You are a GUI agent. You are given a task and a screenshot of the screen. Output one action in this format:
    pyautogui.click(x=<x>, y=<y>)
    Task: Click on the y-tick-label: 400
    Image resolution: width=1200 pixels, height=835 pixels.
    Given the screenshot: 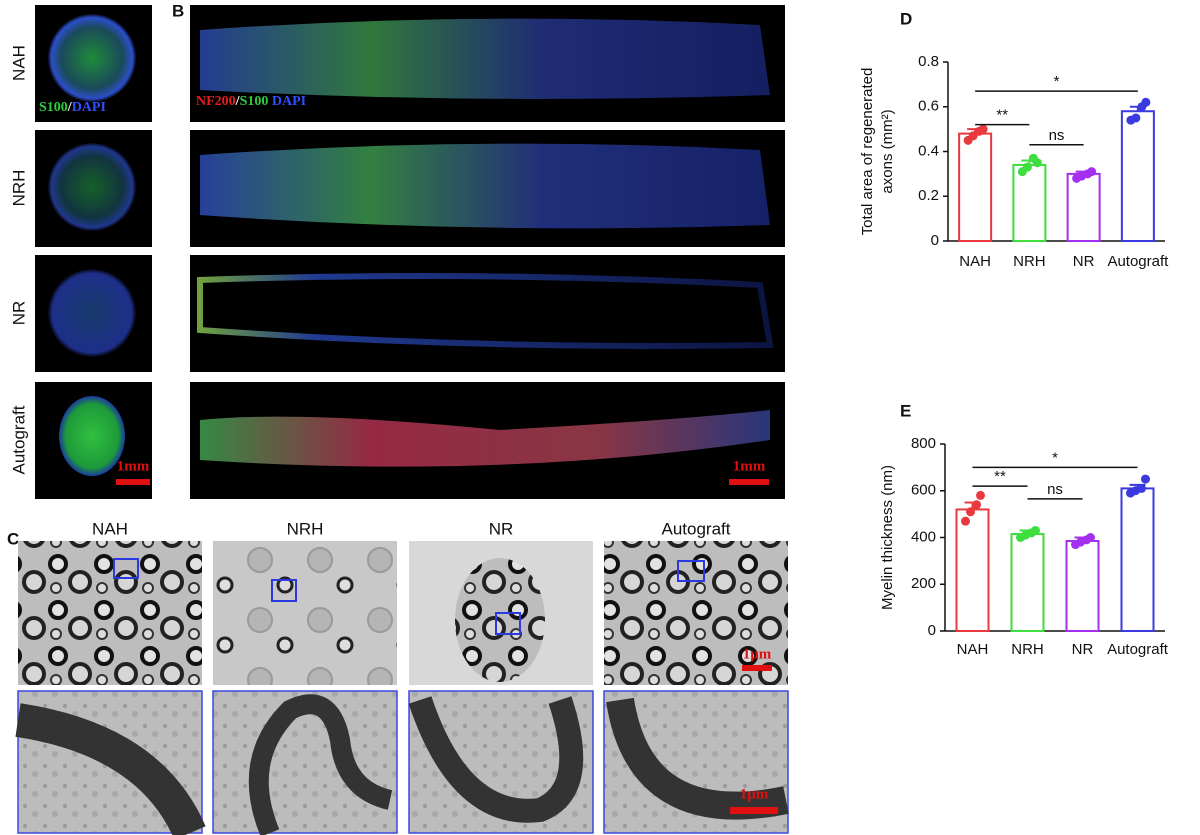 What is the action you would take?
    pyautogui.click(x=923, y=536)
    